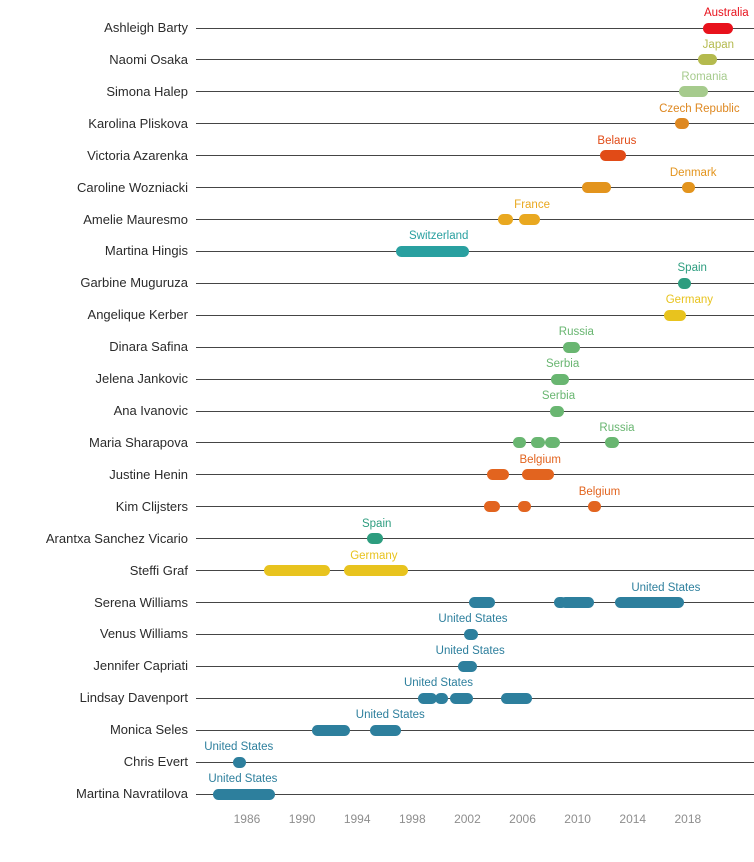 This screenshot has width=754, height=862. What do you see at coordinates (577, 819) in the screenshot?
I see `x-axis-tick-label: 2010` at bounding box center [577, 819].